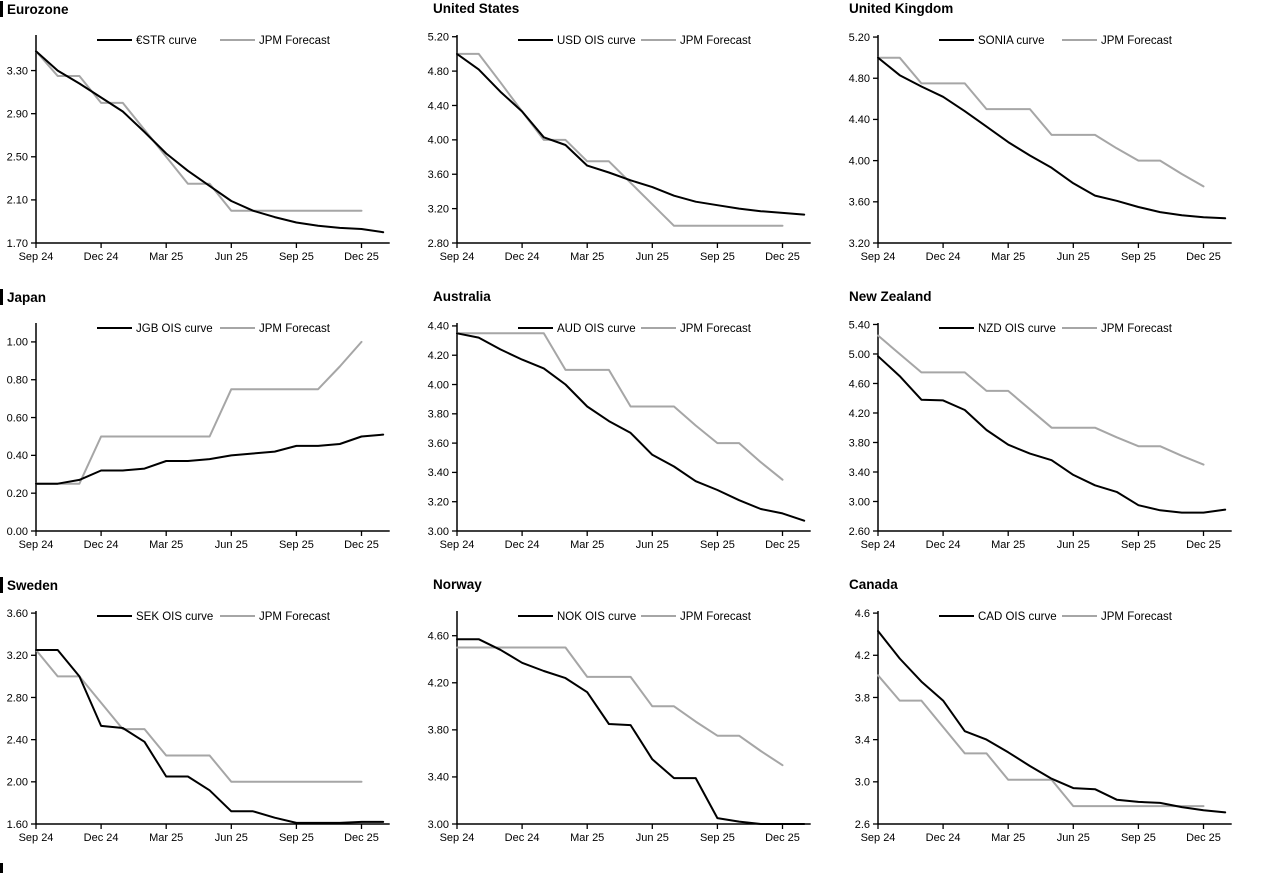  Describe the element at coordinates (17, 343) in the screenshot. I see `y-tick-label: 1.00` at that location.